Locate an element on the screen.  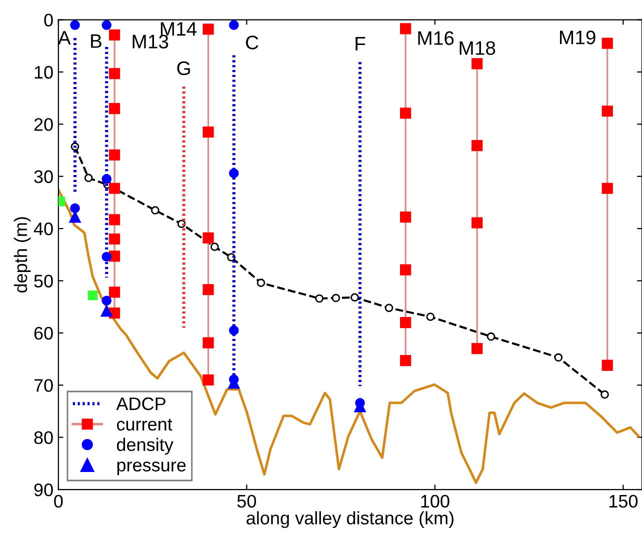
annotation: F is located at coordinates (361, 43).